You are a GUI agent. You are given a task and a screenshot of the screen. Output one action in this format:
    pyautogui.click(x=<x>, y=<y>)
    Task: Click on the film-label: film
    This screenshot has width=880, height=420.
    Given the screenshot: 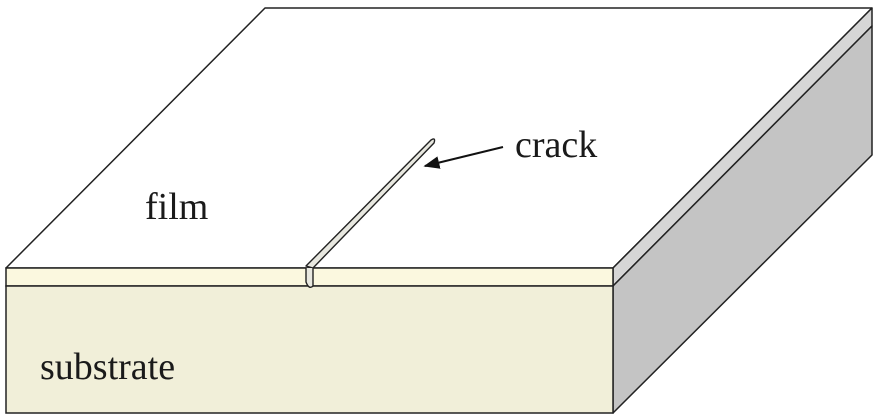 What is the action you would take?
    pyautogui.click(x=176, y=207)
    